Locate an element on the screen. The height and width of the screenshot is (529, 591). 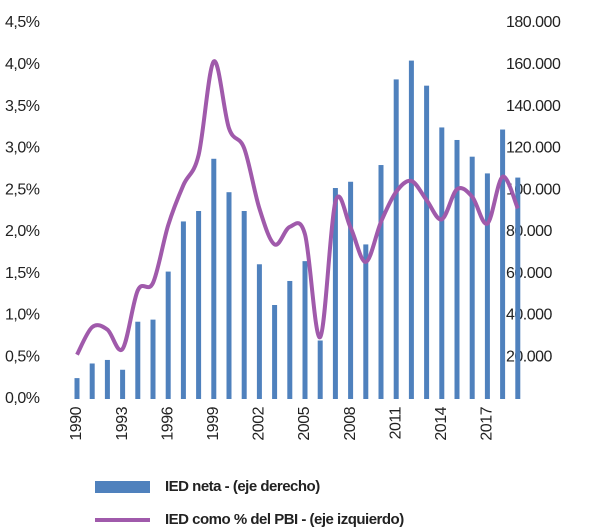
x-tick-label: 1993 is located at coordinates (122, 423).